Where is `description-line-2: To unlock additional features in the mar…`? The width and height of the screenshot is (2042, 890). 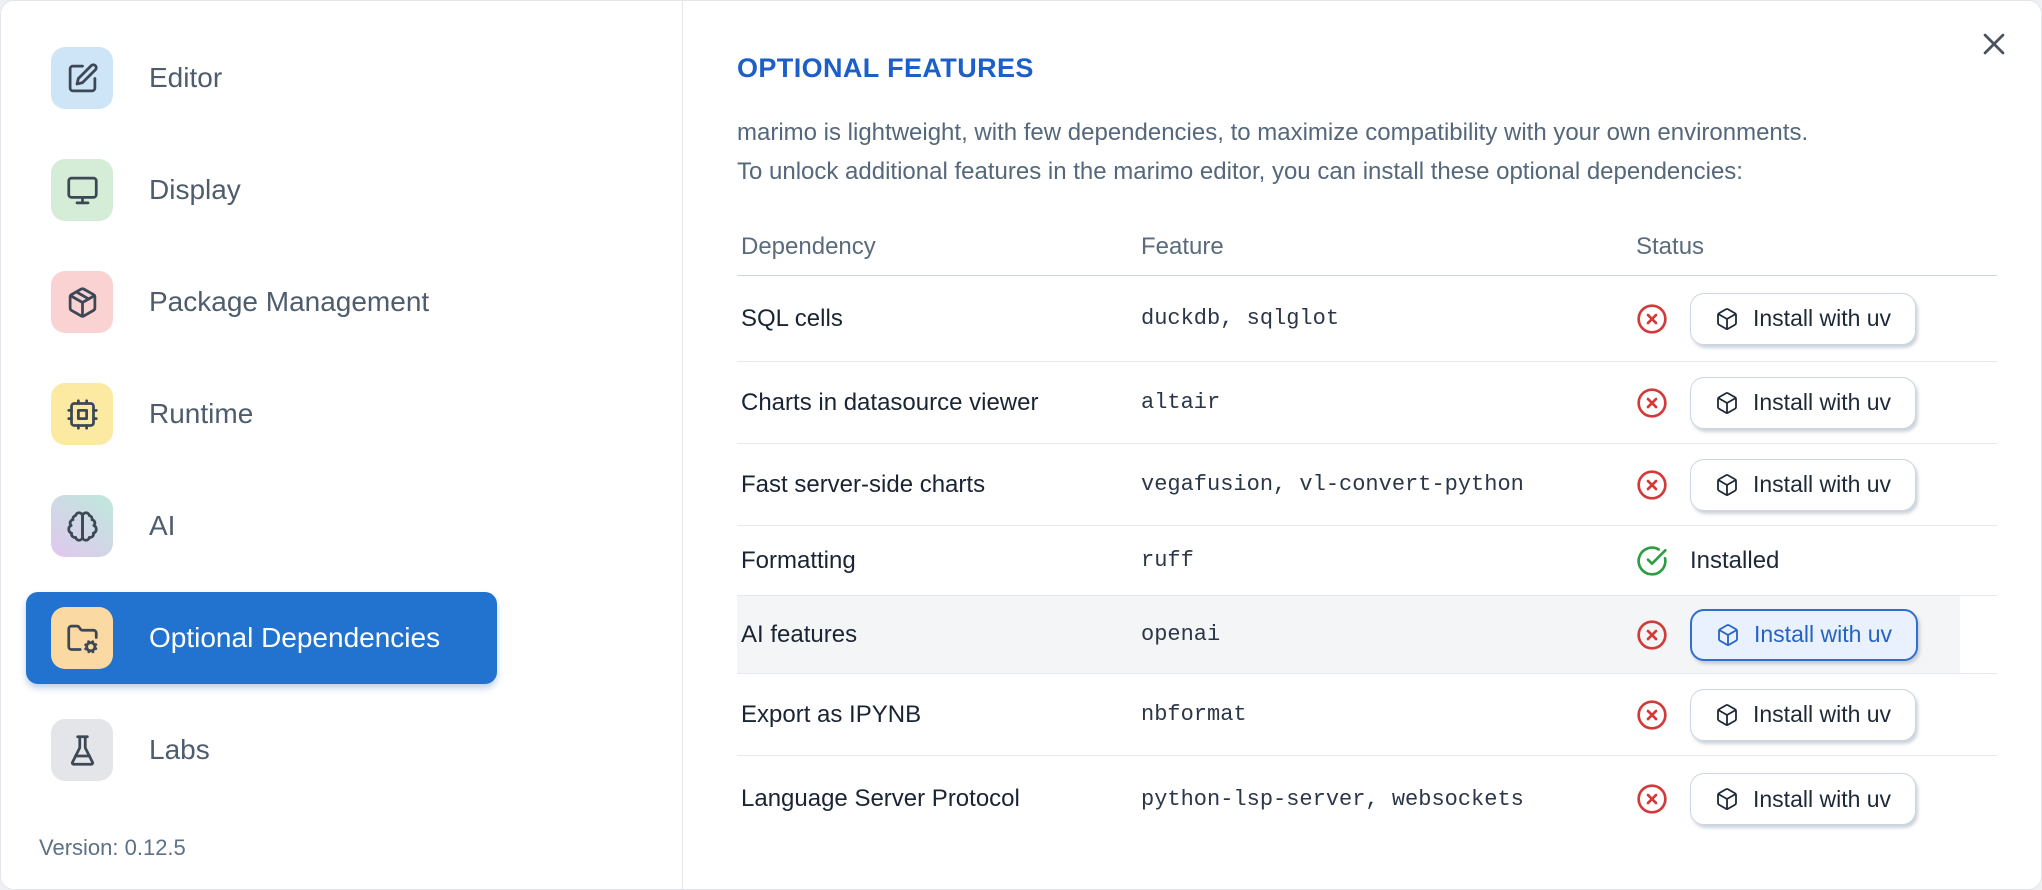 description-line-2: To unlock additional features in the mar… is located at coordinates (1240, 171).